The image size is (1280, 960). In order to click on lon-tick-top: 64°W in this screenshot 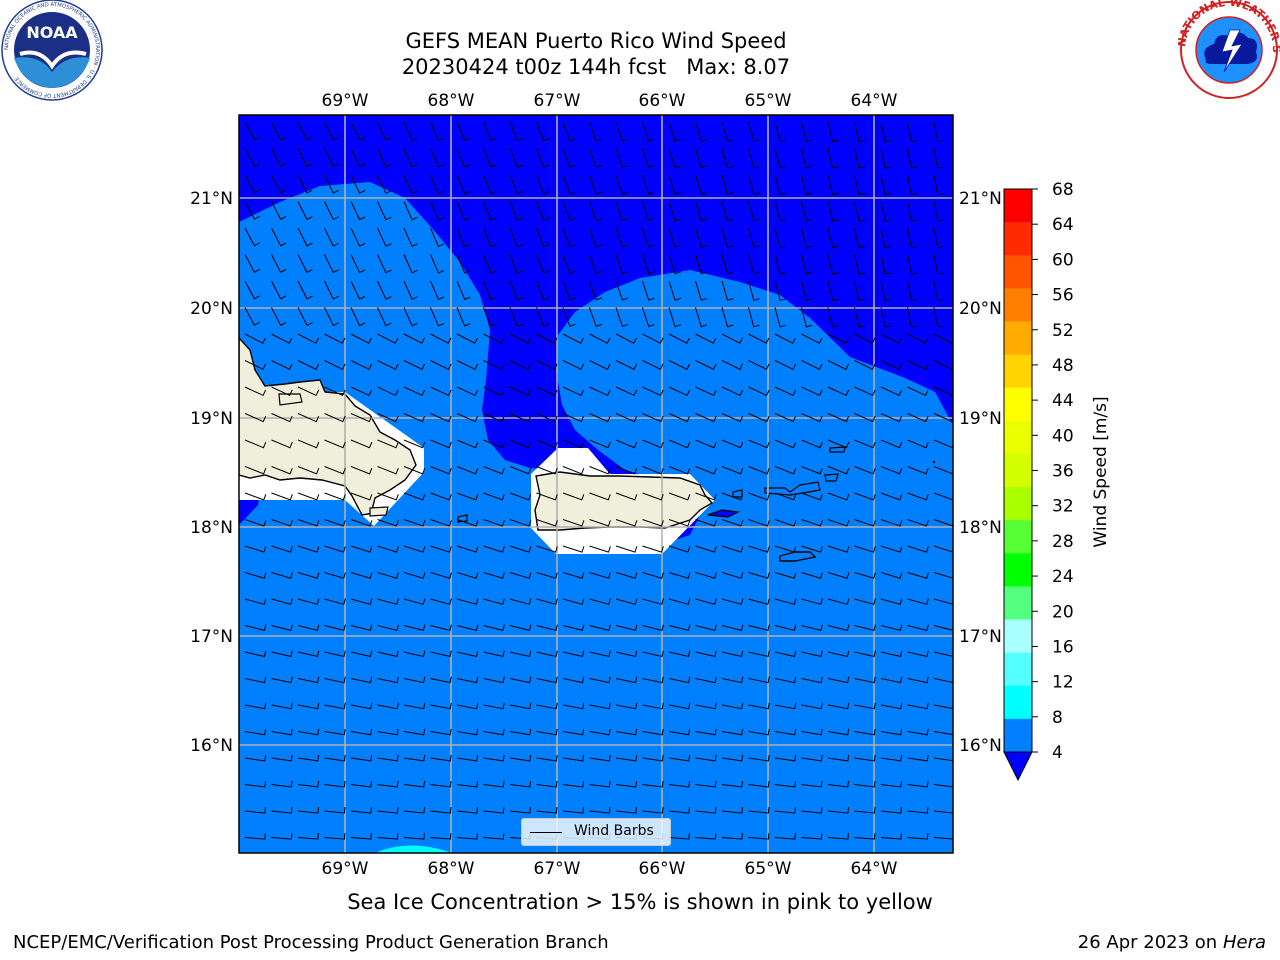, I will do `click(874, 101)`.